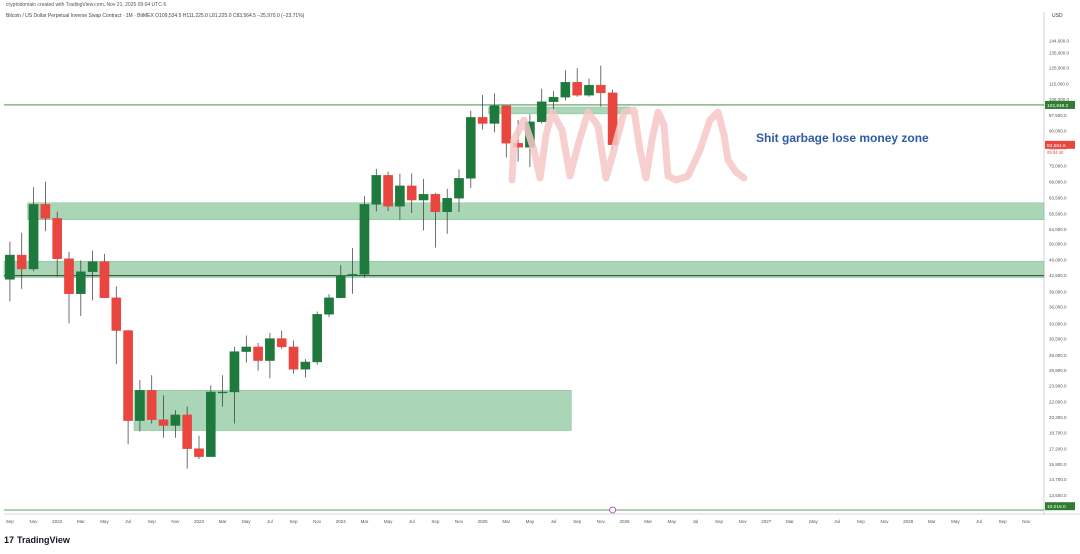 Image resolution: width=1080 pixels, height=554 pixels. What do you see at coordinates (1059, 99) in the screenshot?
I see `price-tick-label: 106,000.0` at bounding box center [1059, 99].